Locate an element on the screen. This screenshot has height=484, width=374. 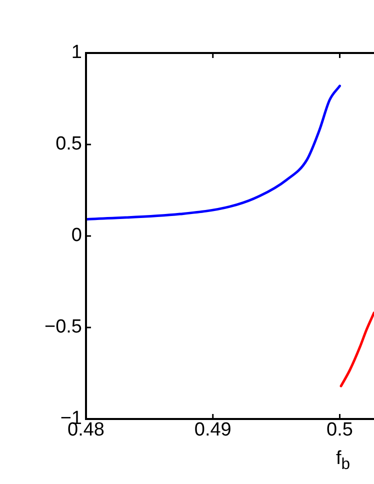
x-tick-label: 0.5 is located at coordinates (339, 430).